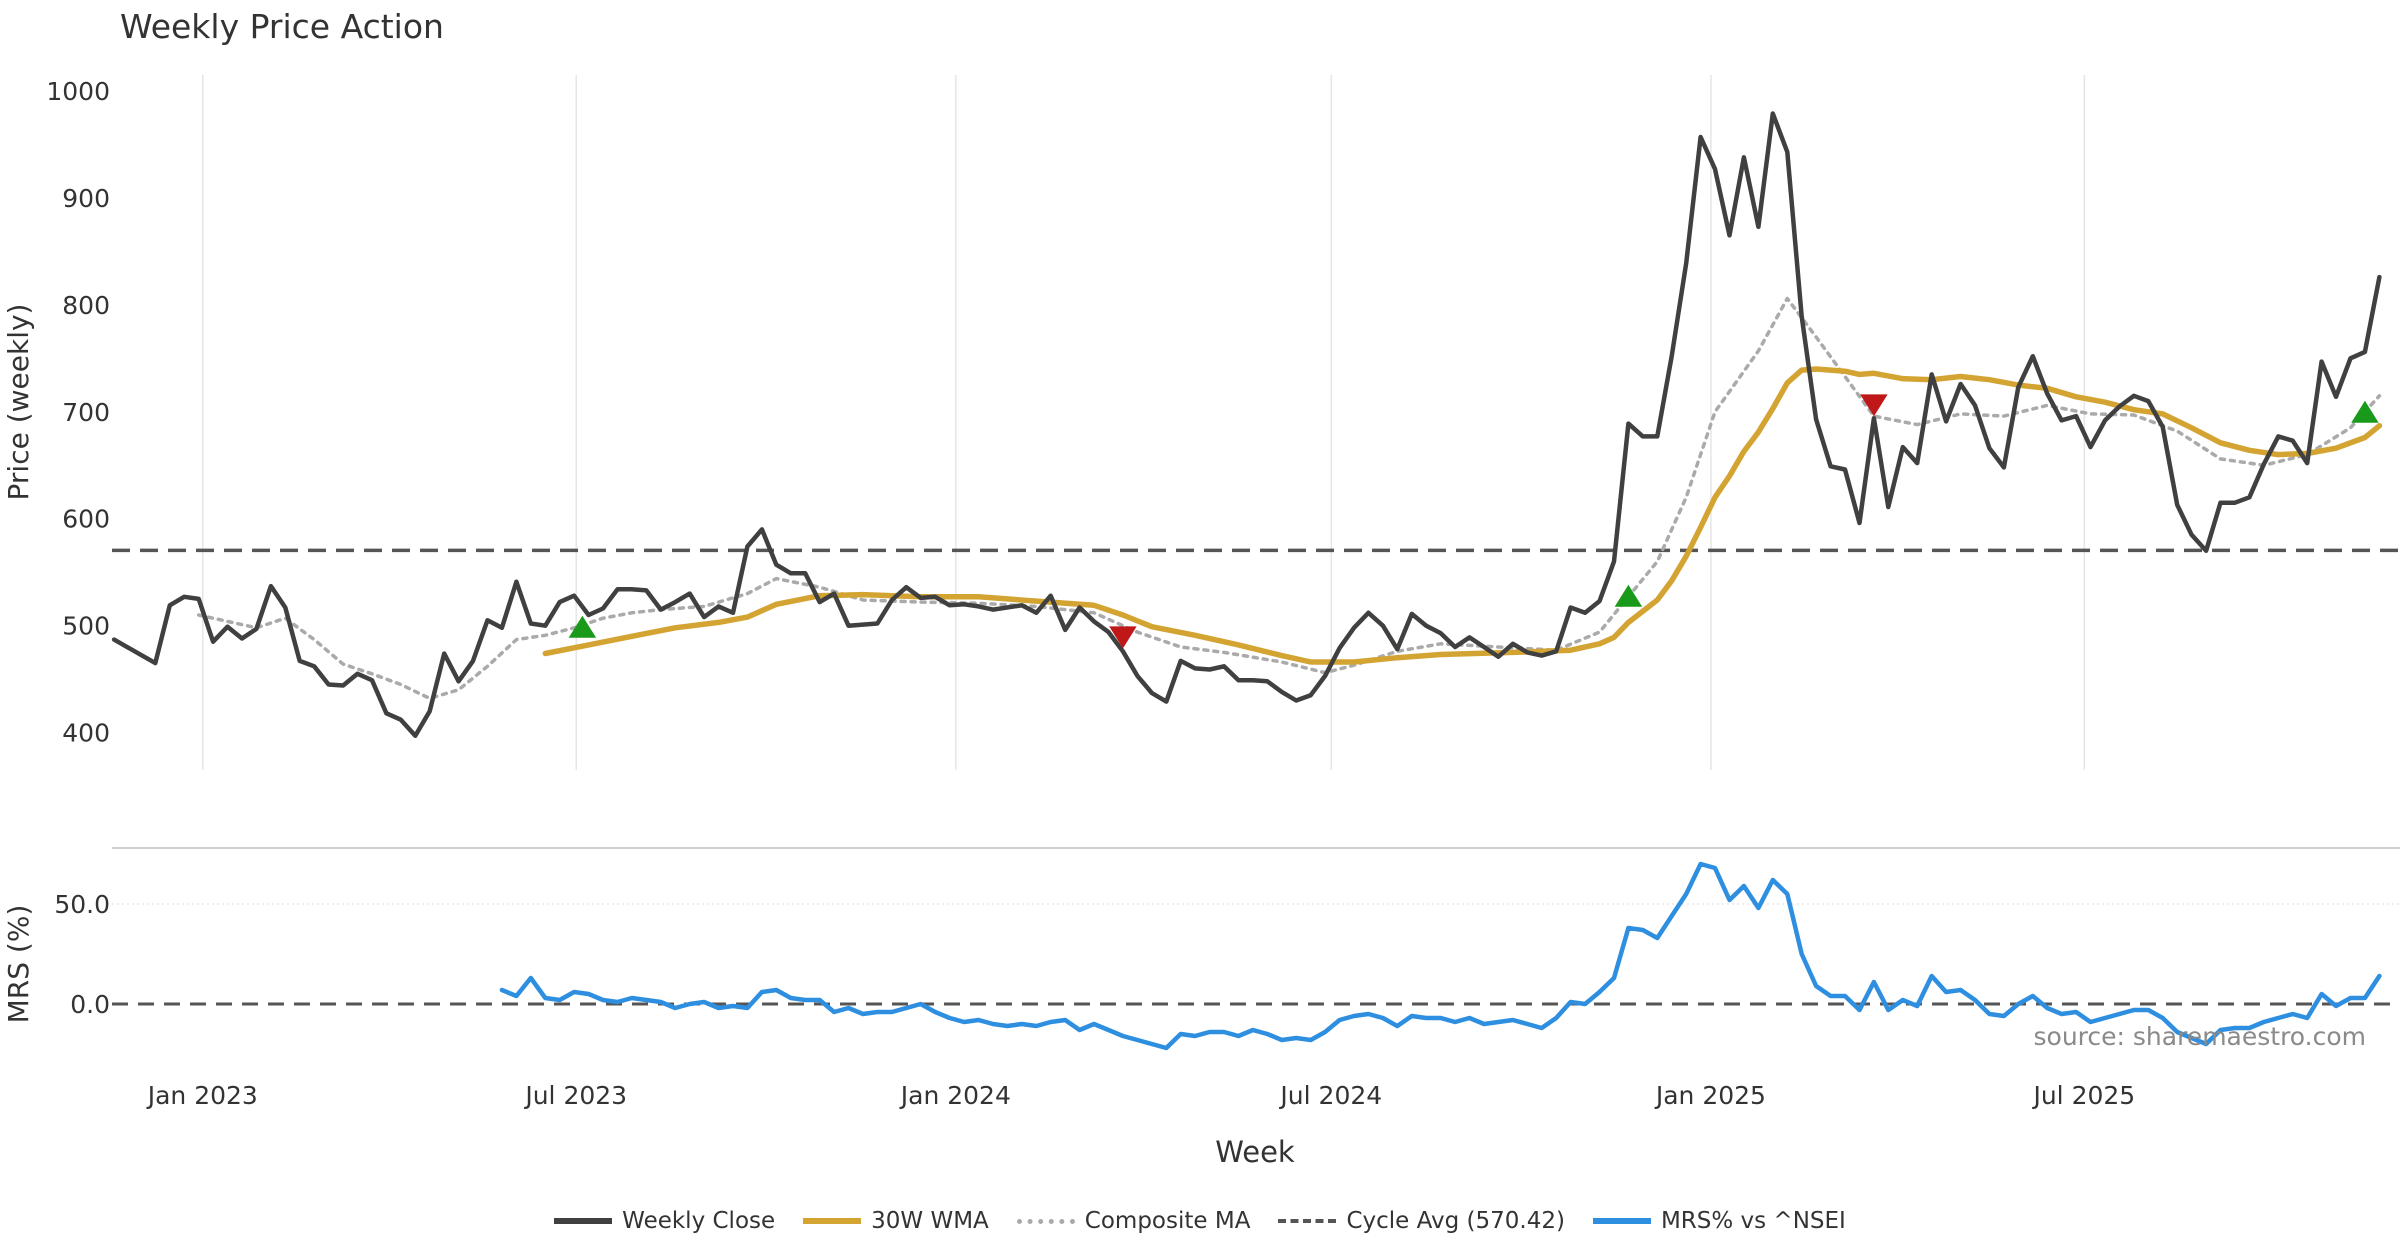 The height and width of the screenshot is (1260, 2400). What do you see at coordinates (86, 733) in the screenshot?
I see `price-y-tick-400: 400` at bounding box center [86, 733].